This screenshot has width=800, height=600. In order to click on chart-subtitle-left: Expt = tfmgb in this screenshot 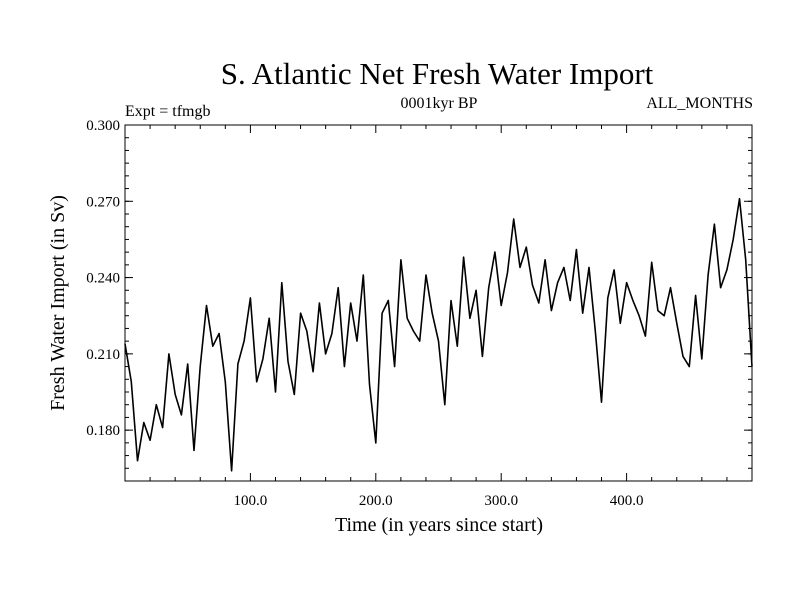, I will do `click(167, 111)`.